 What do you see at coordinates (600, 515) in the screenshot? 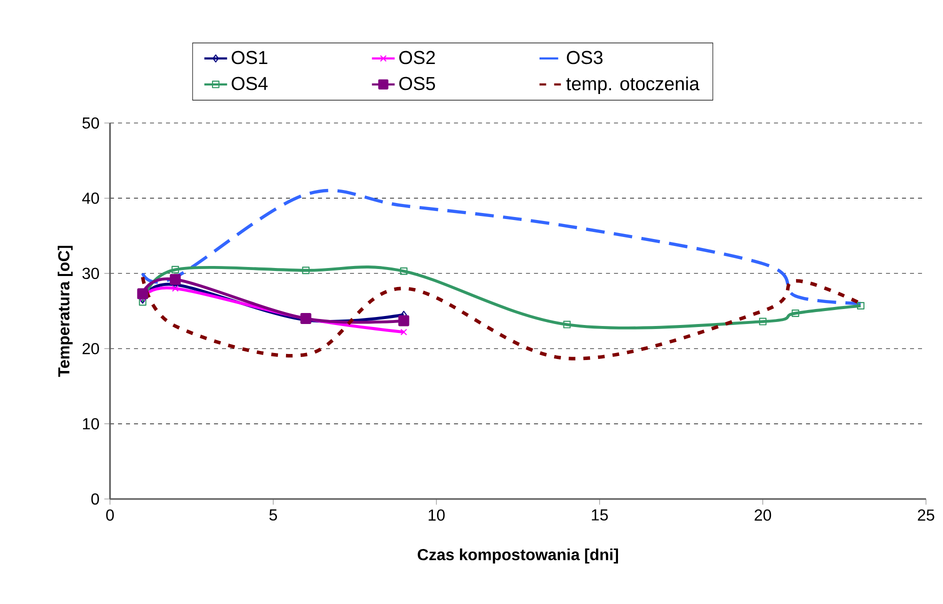
I see `x-tick-label: 15` at bounding box center [600, 515].